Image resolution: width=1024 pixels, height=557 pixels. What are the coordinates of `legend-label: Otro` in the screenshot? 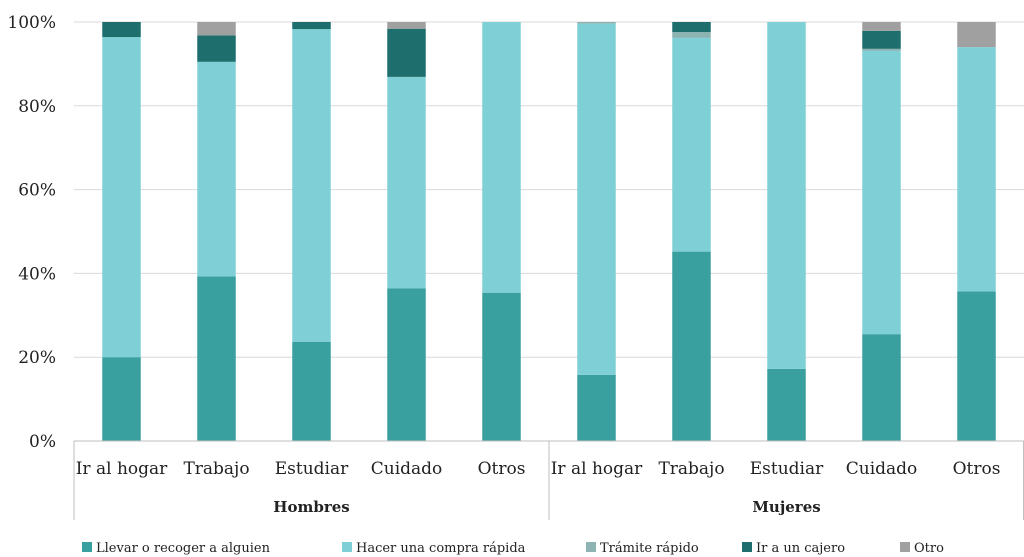 It's located at (929, 548).